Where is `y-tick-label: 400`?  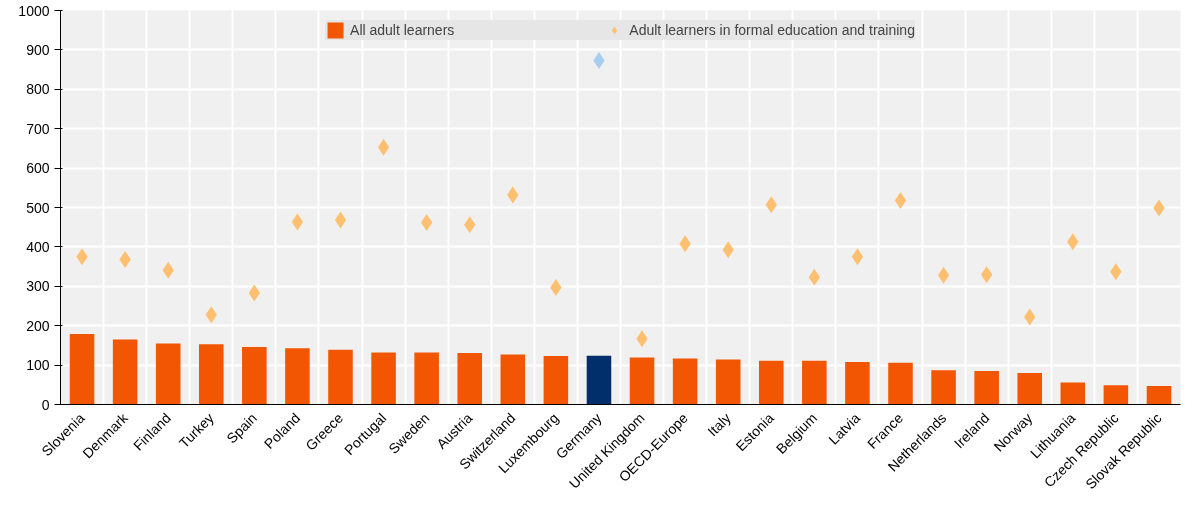
y-tick-label: 400 is located at coordinates (38, 246).